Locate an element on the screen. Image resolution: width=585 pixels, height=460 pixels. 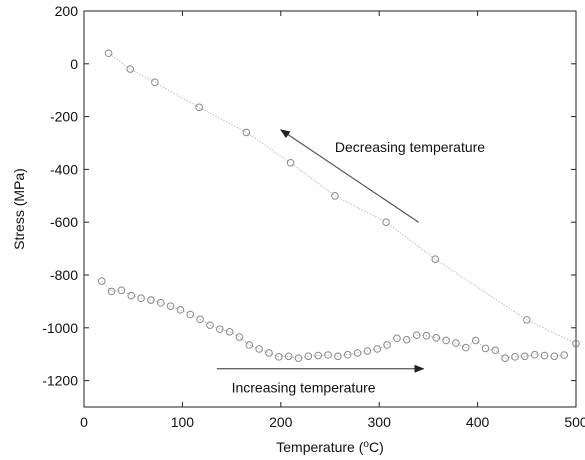
annotation-arrow is located at coordinates (349, 176).